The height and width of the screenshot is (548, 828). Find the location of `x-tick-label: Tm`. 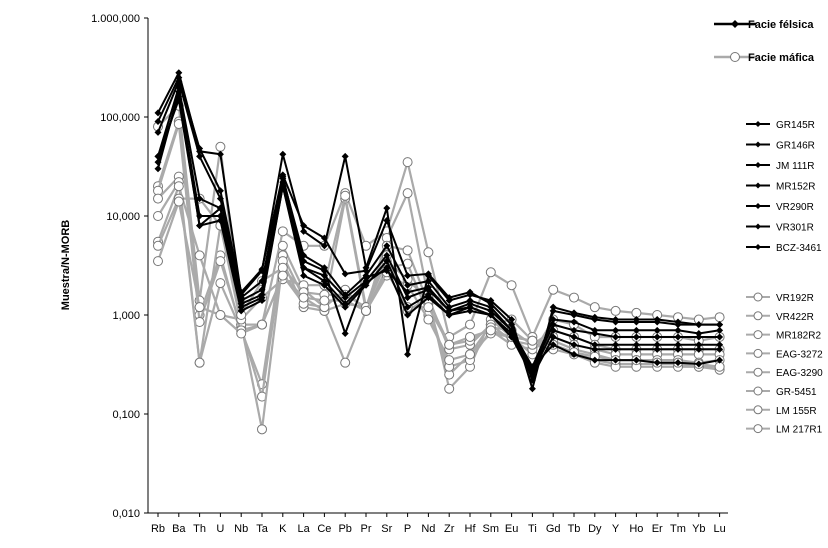

x-tick-label: Tm is located at coordinates (678, 529).